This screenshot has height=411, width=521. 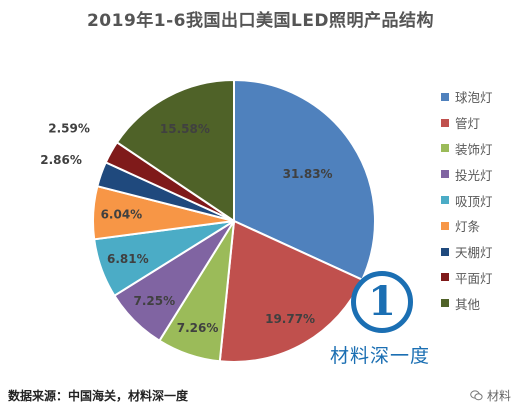 I want to click on data-label-3: 7.26%, so click(x=198, y=328).